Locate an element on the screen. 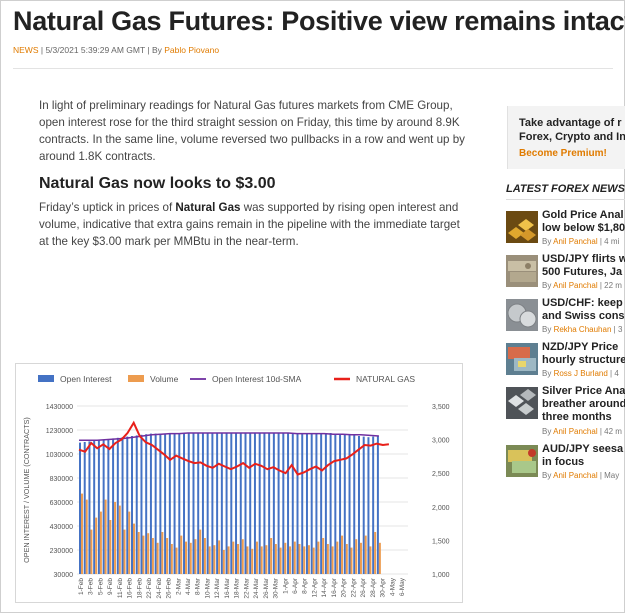 The image size is (625, 613). news-time: 42 m is located at coordinates (613, 431).